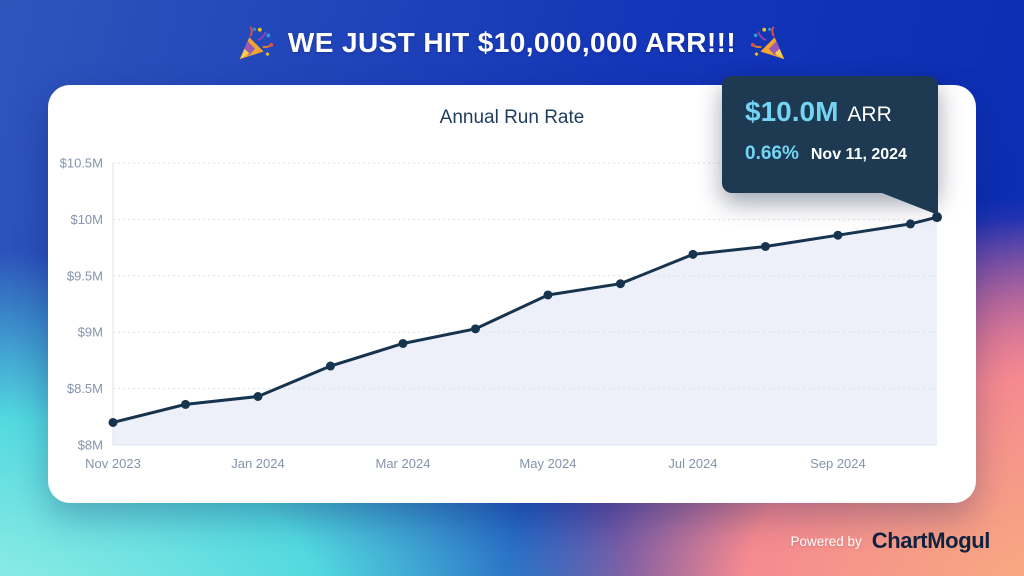 Image resolution: width=1024 pixels, height=576 pixels. Describe the element at coordinates (90, 332) in the screenshot. I see `svg-text: $9M` at that location.